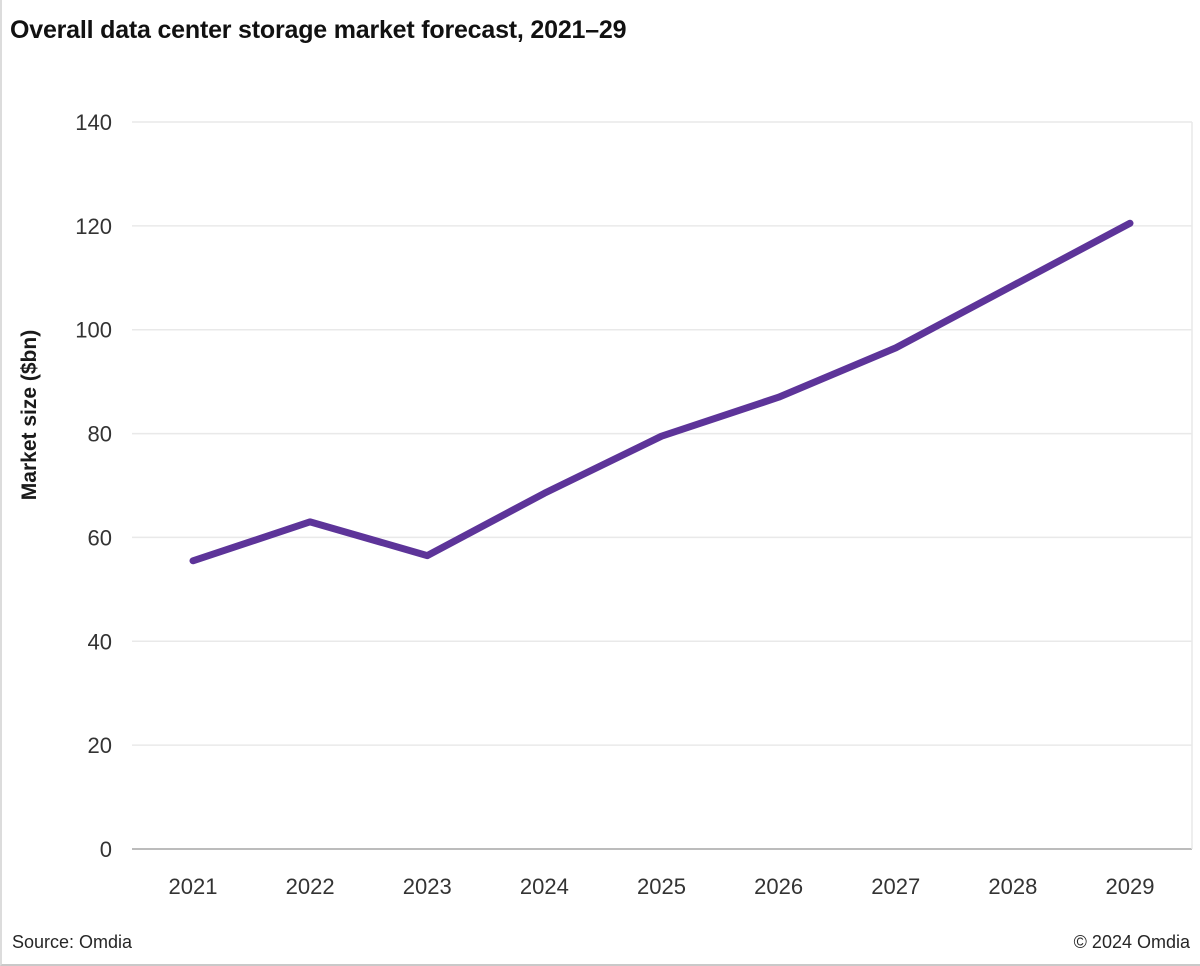 The image size is (1200, 966). What do you see at coordinates (93, 122) in the screenshot?
I see `y-tick-label: 140` at bounding box center [93, 122].